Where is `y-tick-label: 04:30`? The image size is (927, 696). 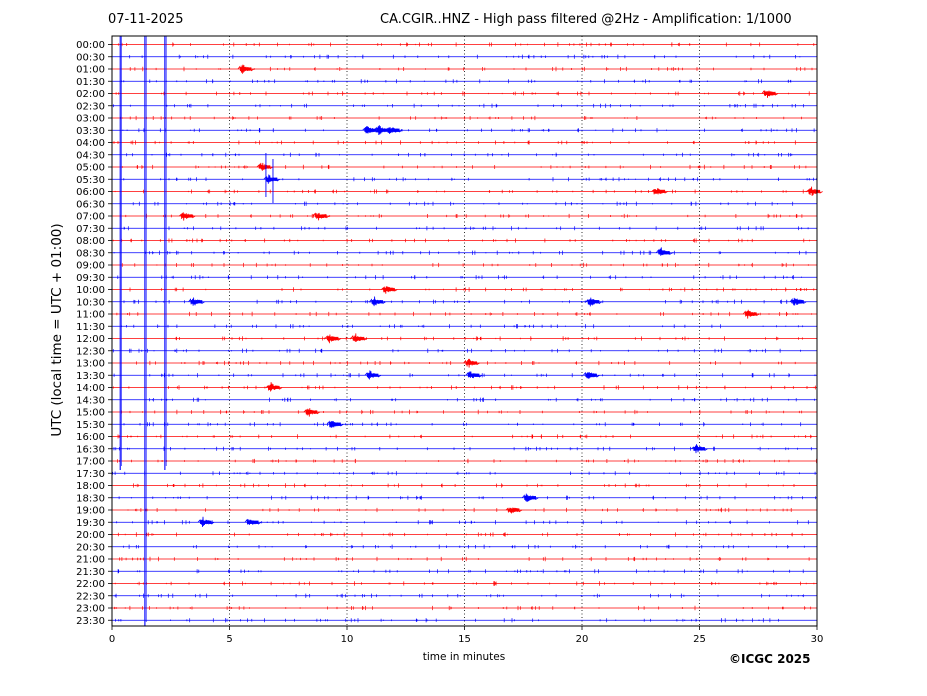 y-tick-label: 04:30 is located at coordinates (90, 155).